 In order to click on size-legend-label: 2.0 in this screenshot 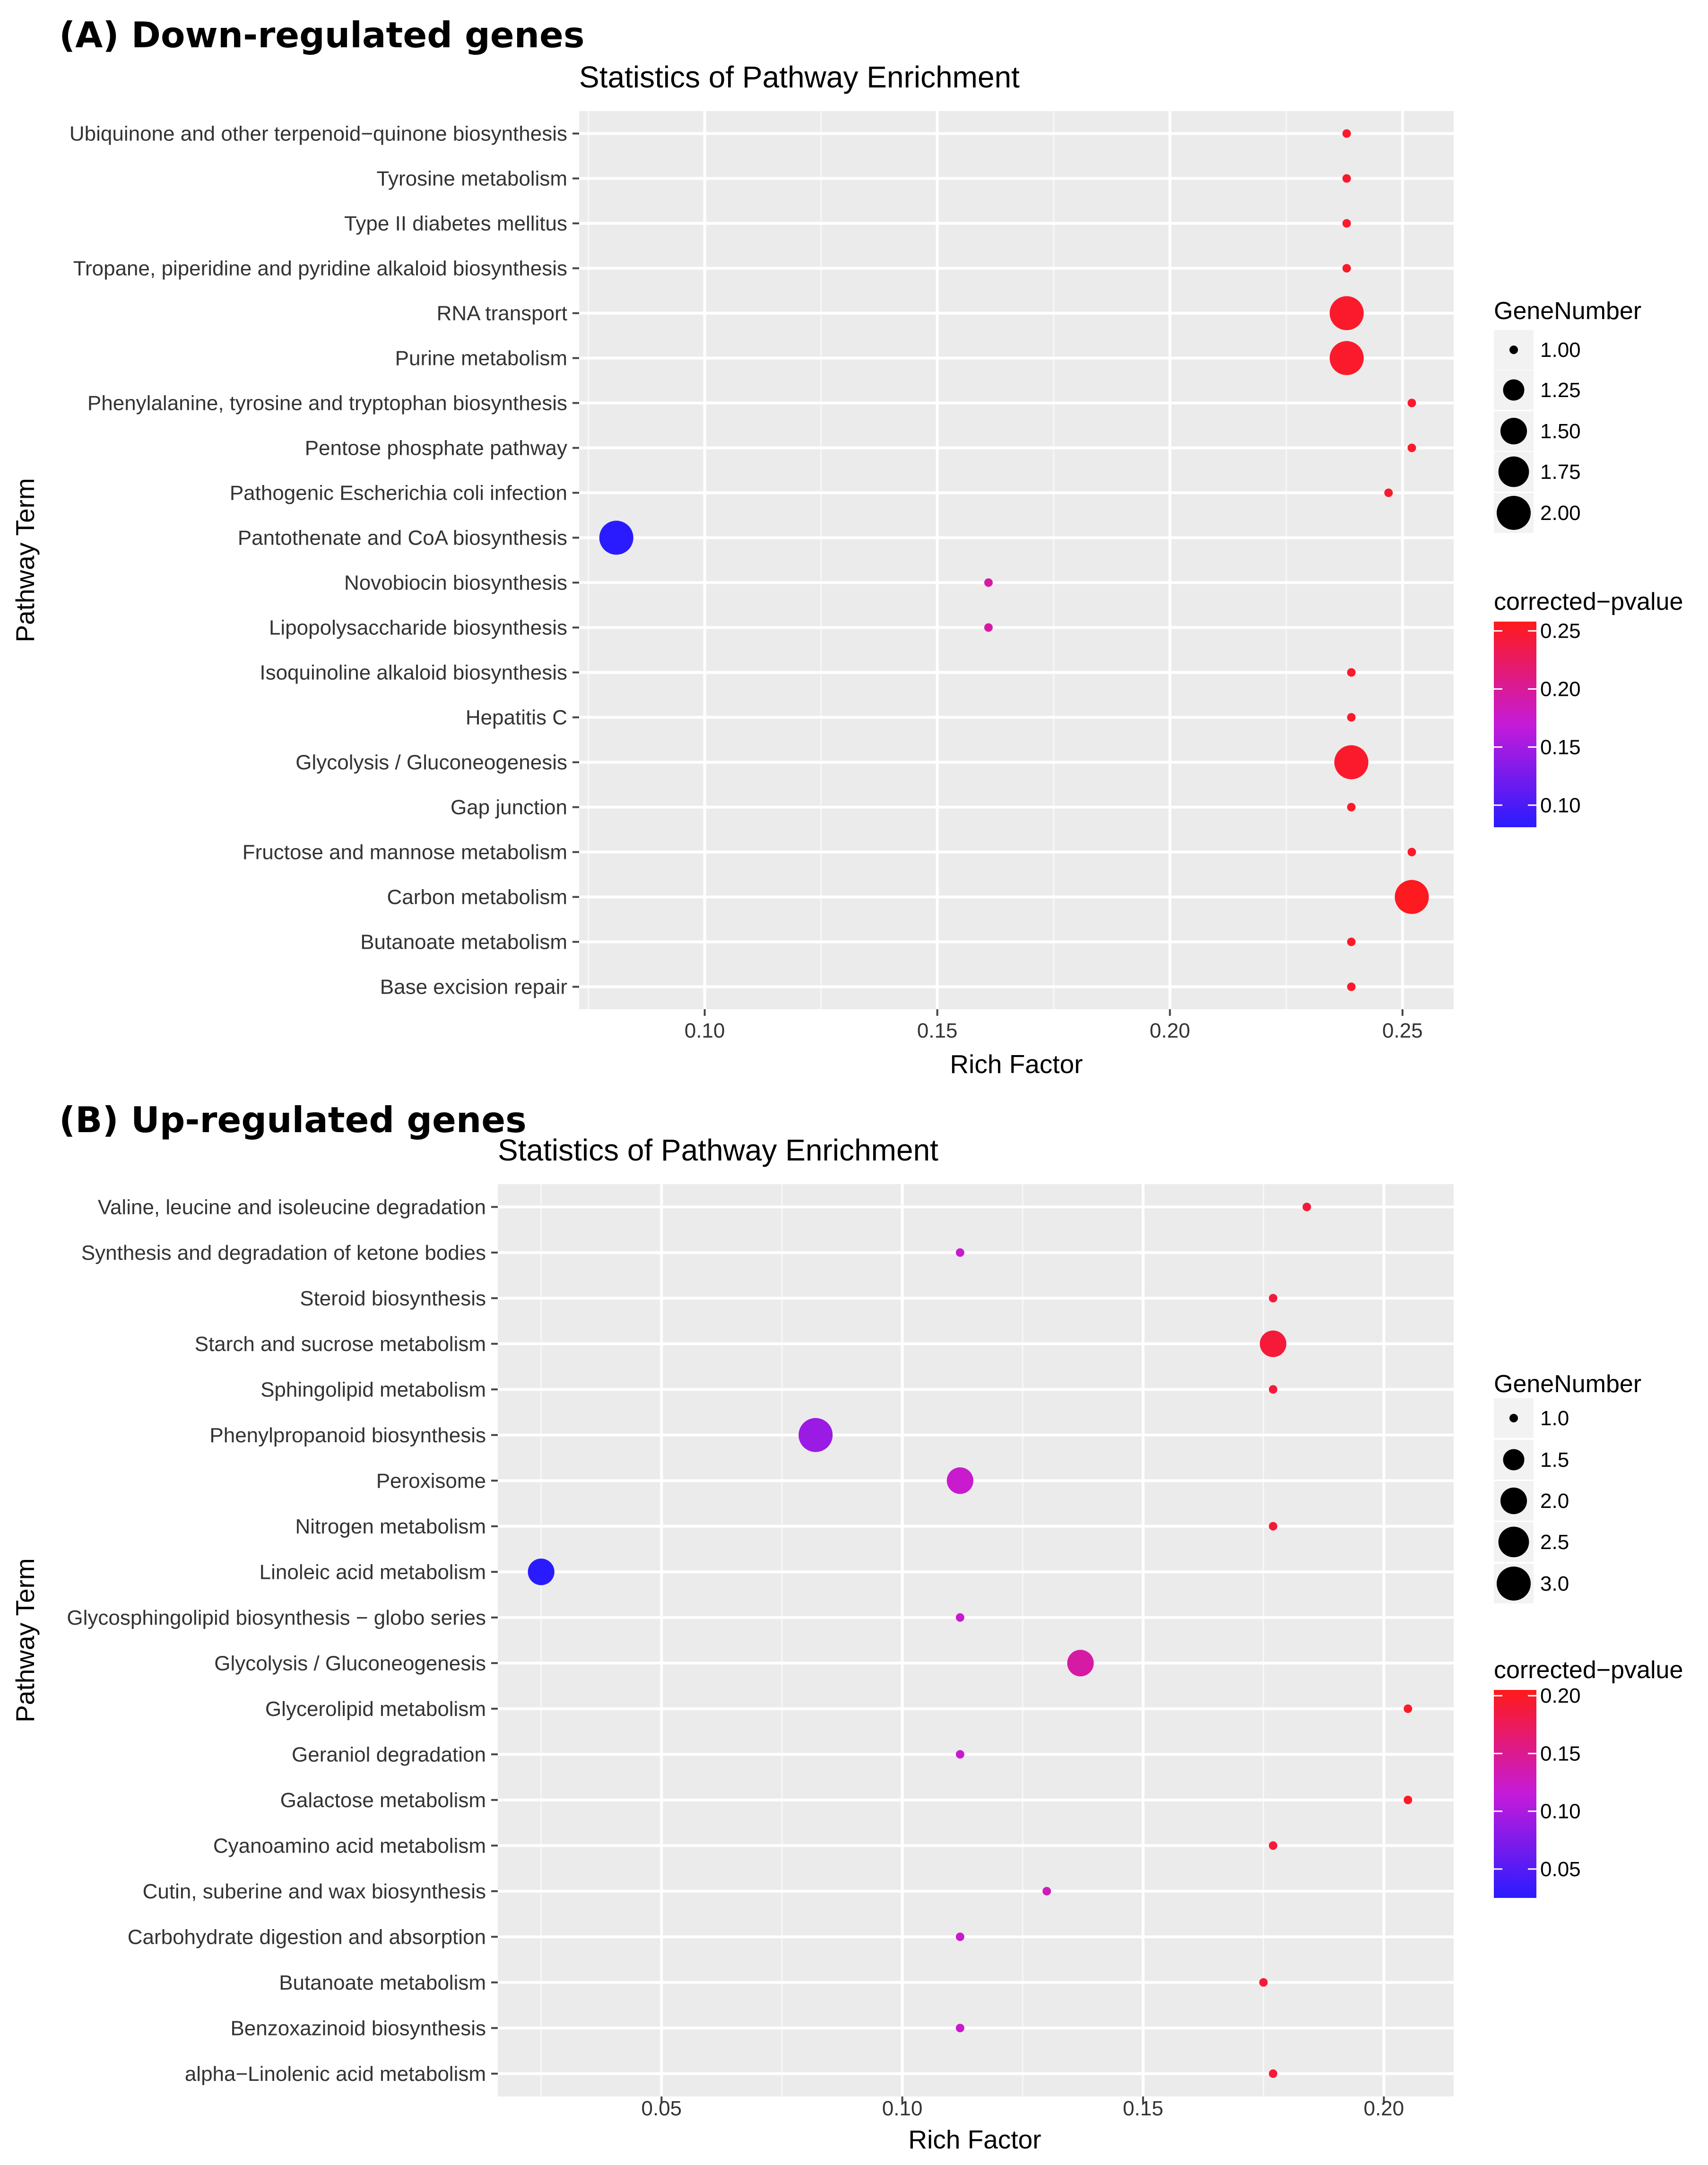, I will do `click(1554, 1501)`.